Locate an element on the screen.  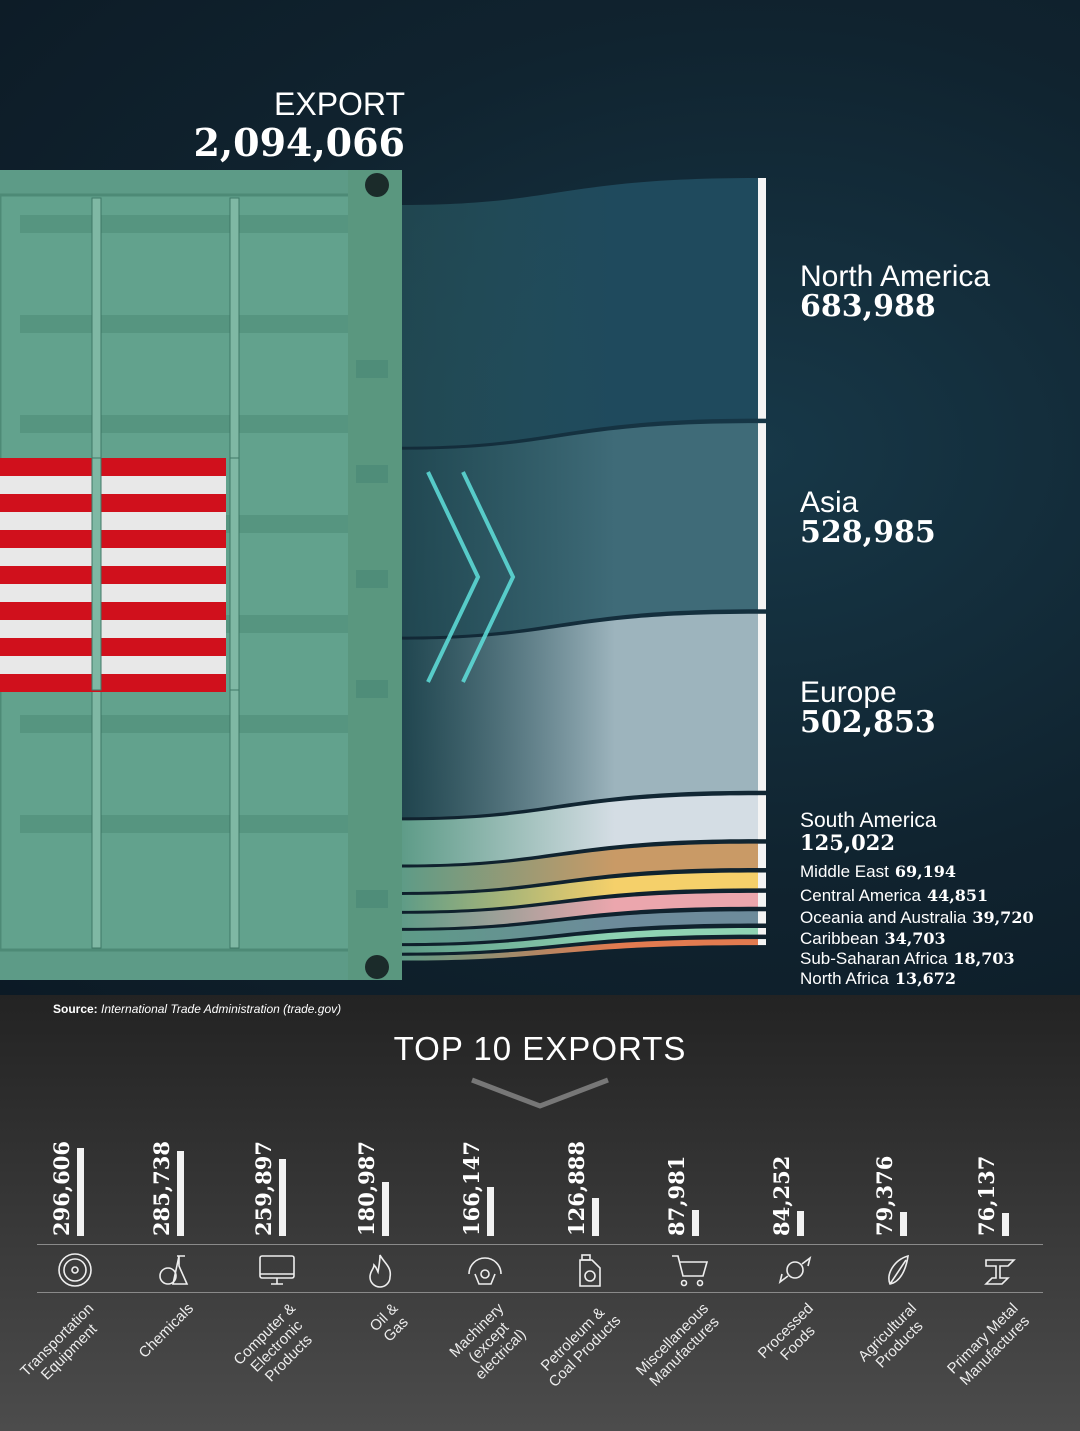
flask-icon is located at coordinates (174, 1270).